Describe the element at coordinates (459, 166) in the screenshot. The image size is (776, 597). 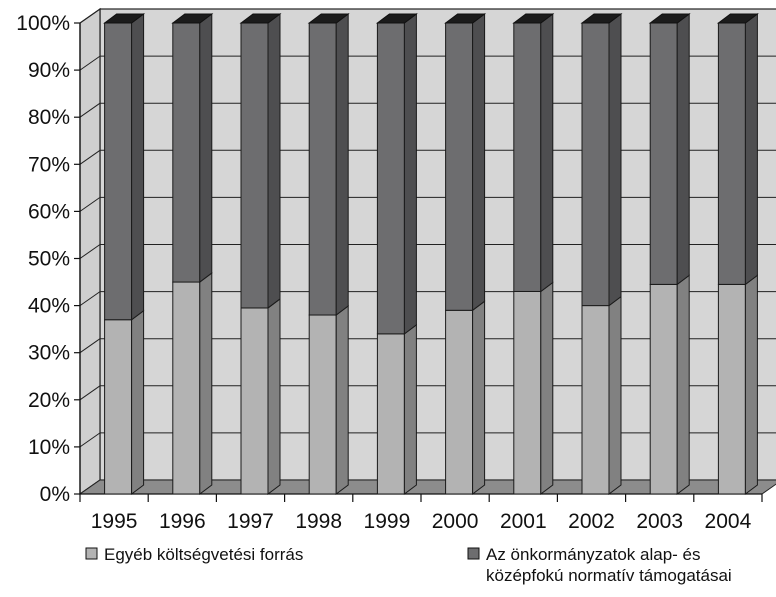
I see `bar-2000-normativ` at that location.